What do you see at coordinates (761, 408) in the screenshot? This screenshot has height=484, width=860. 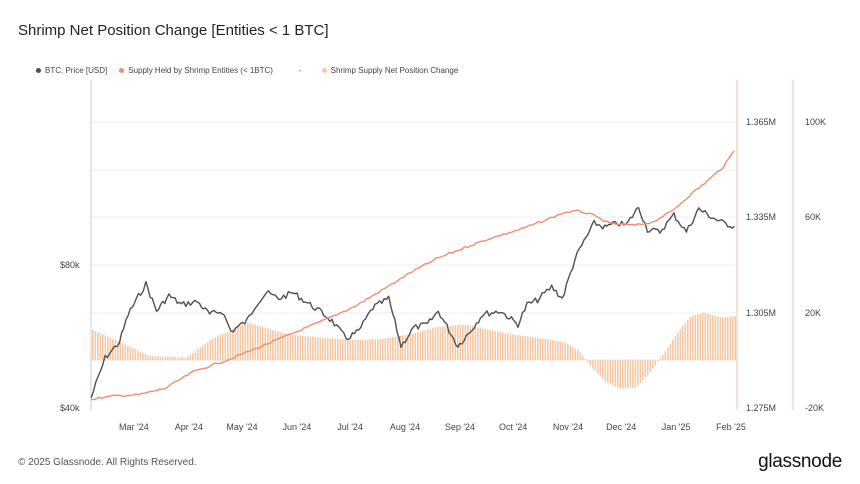 I see `mid-axis-tick: 1.275M` at bounding box center [761, 408].